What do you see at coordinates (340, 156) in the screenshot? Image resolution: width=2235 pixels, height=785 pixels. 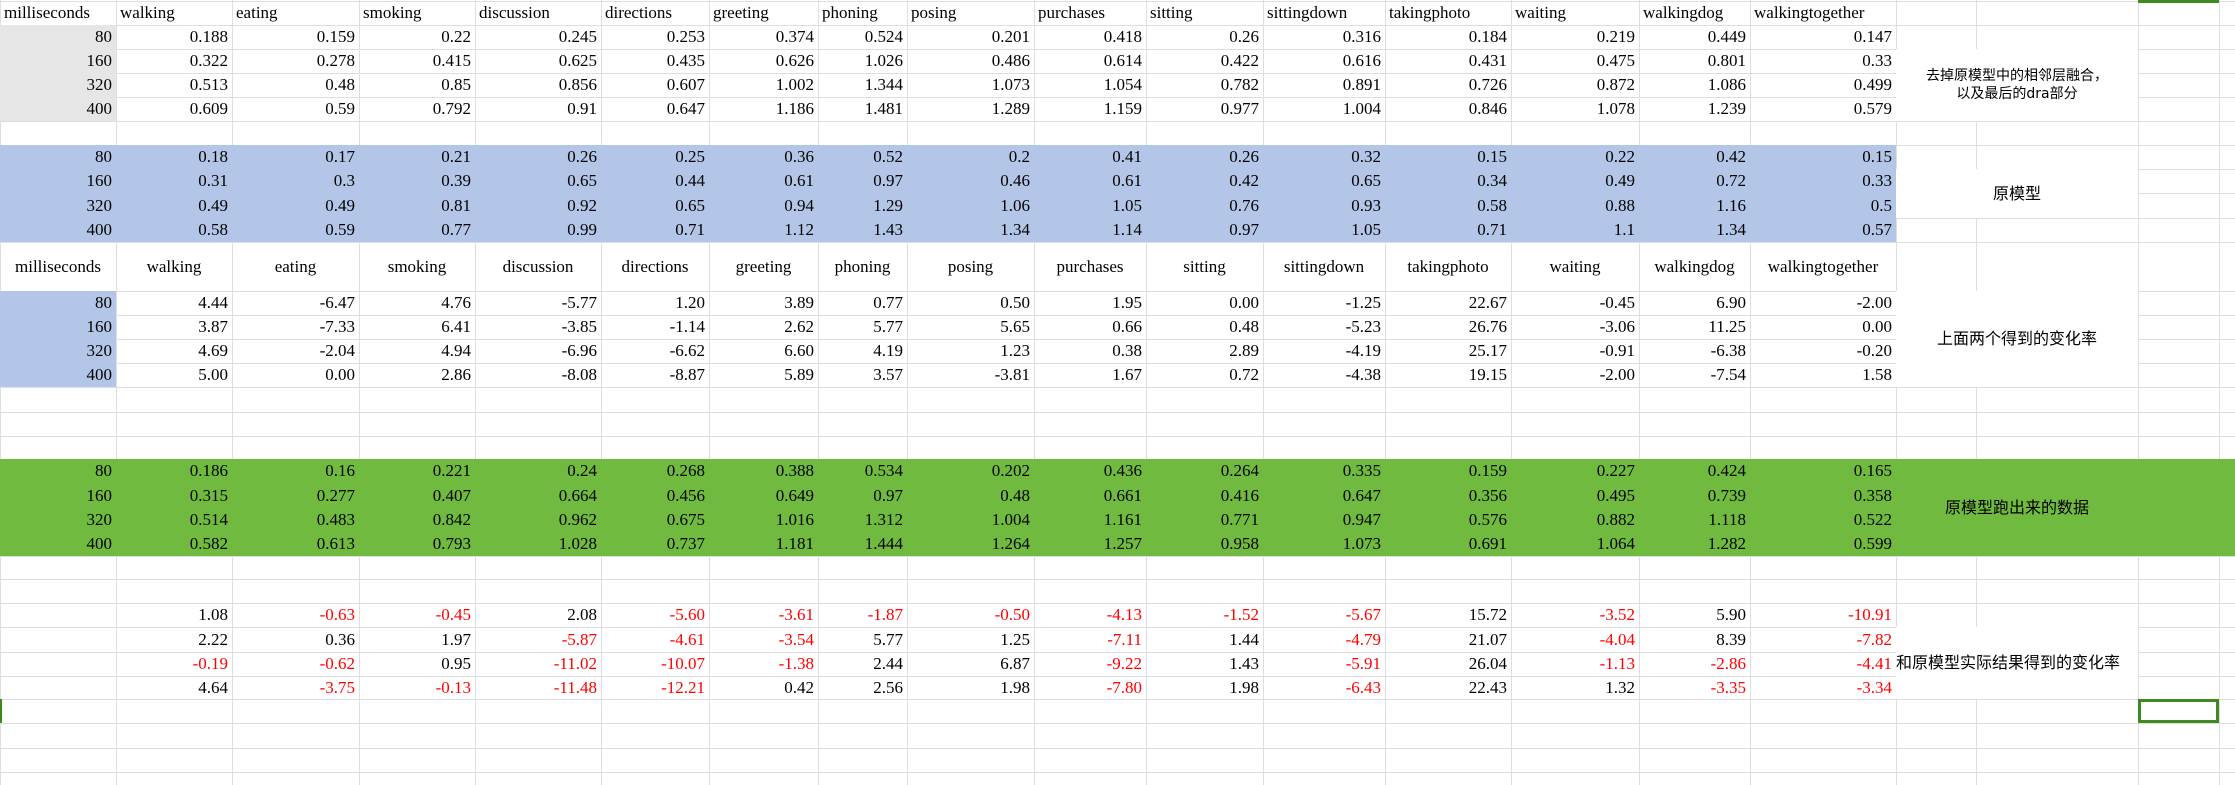 I see `data-cell: 0.17` at bounding box center [340, 156].